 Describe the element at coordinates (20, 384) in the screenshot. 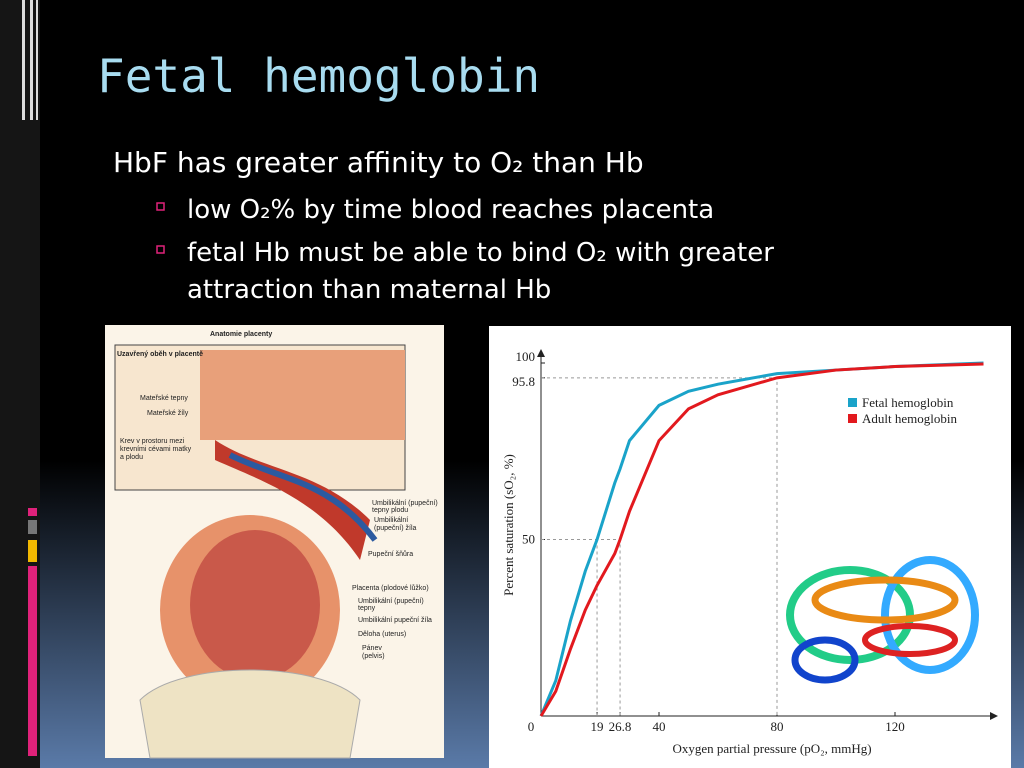

I see `side-strip` at that location.